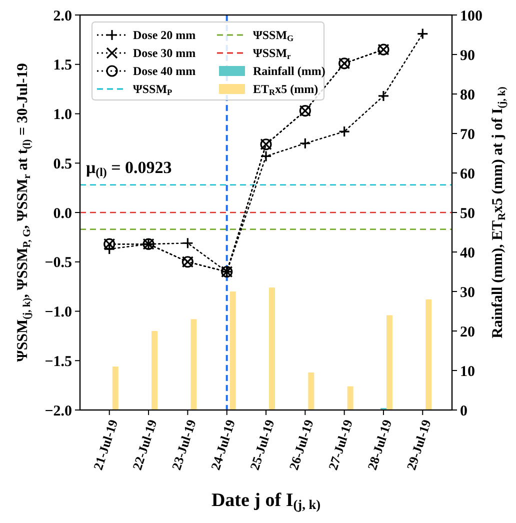  What do you see at coordinates (467, 372) in the screenshot?
I see `y2-tick-label: 10` at bounding box center [467, 372].